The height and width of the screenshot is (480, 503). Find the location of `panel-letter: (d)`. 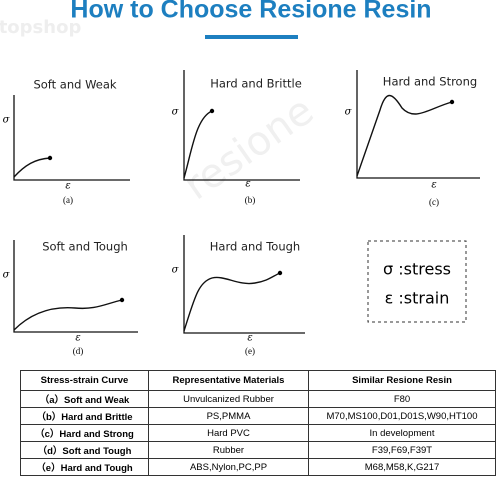

panel-letter: (d) is located at coordinates (78, 351).